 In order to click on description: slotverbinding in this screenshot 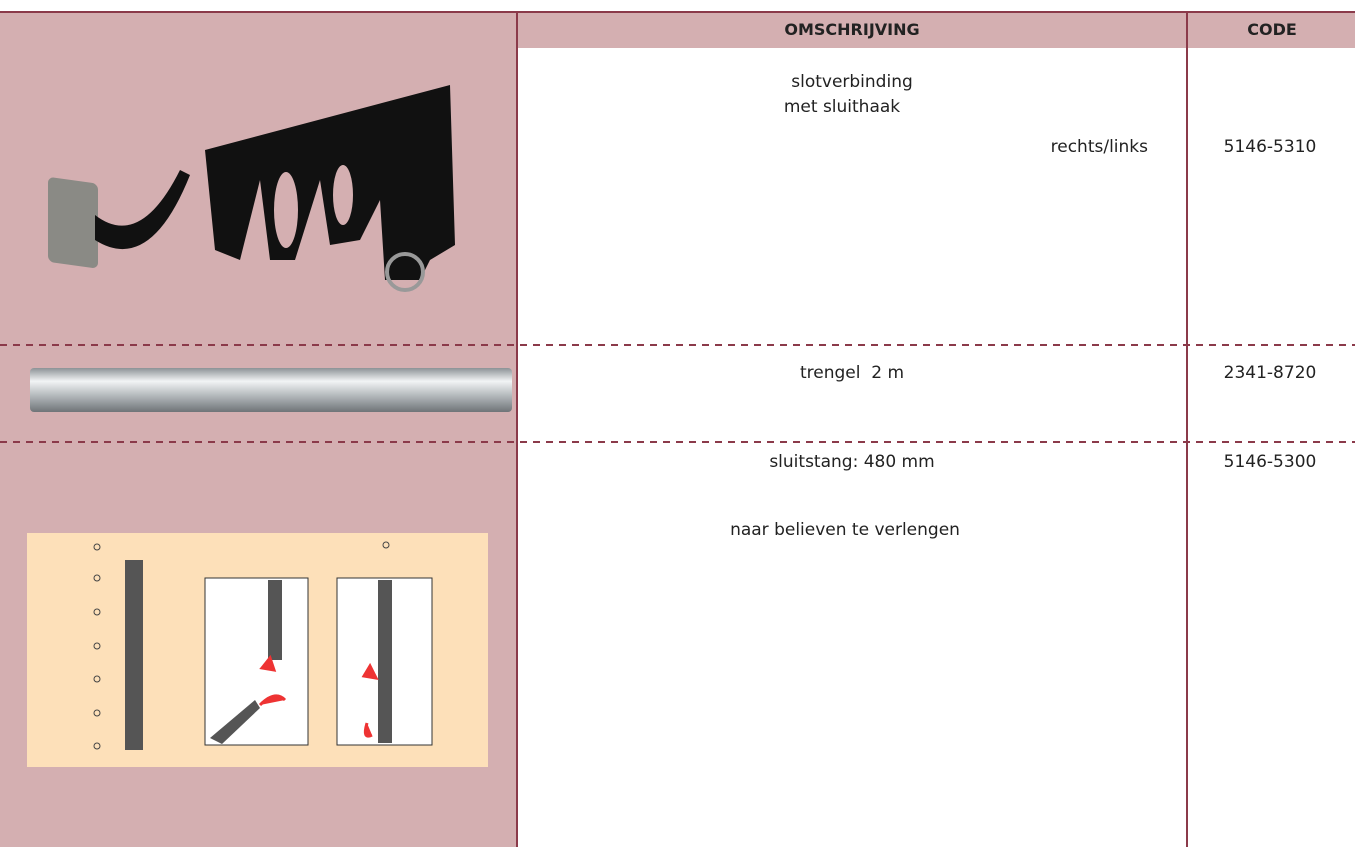, I will do `click(852, 82)`.